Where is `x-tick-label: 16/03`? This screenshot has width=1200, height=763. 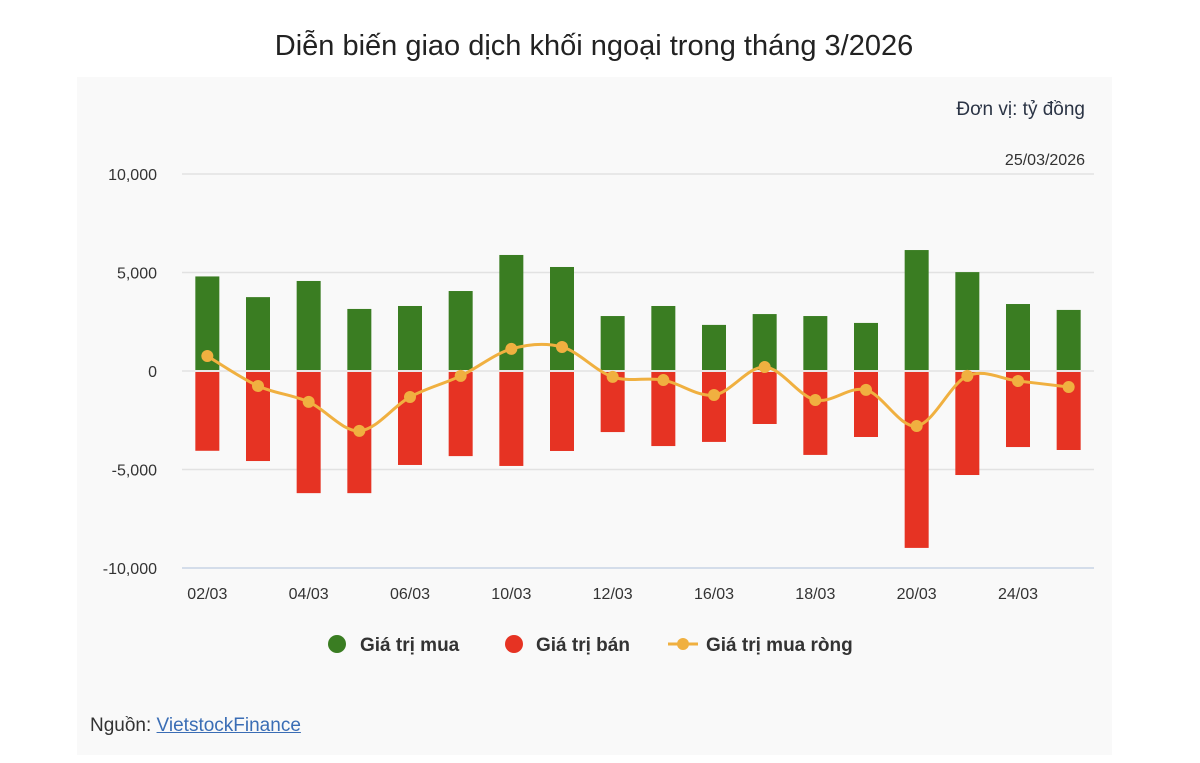 x-tick-label: 16/03 is located at coordinates (714, 594).